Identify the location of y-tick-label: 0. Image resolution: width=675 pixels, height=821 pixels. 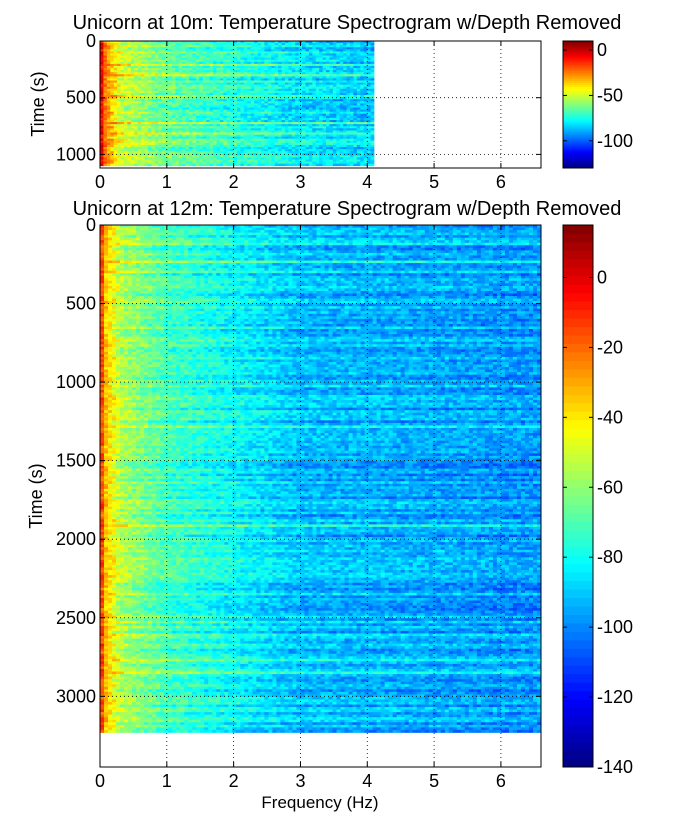
(91, 41).